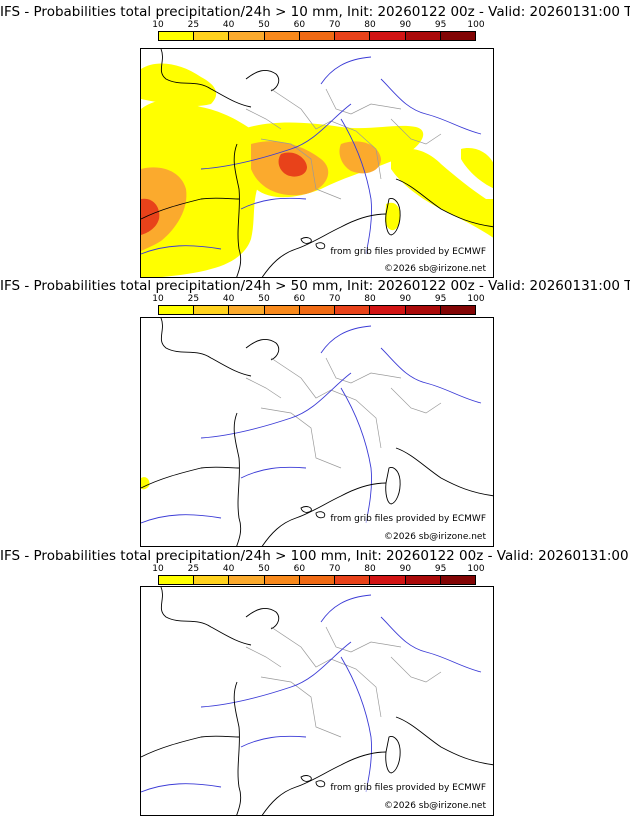 Image resolution: width=630 pixels, height=828 pixels. Describe the element at coordinates (150, 216) in the screenshot. I see `precip-red-west` at that location.